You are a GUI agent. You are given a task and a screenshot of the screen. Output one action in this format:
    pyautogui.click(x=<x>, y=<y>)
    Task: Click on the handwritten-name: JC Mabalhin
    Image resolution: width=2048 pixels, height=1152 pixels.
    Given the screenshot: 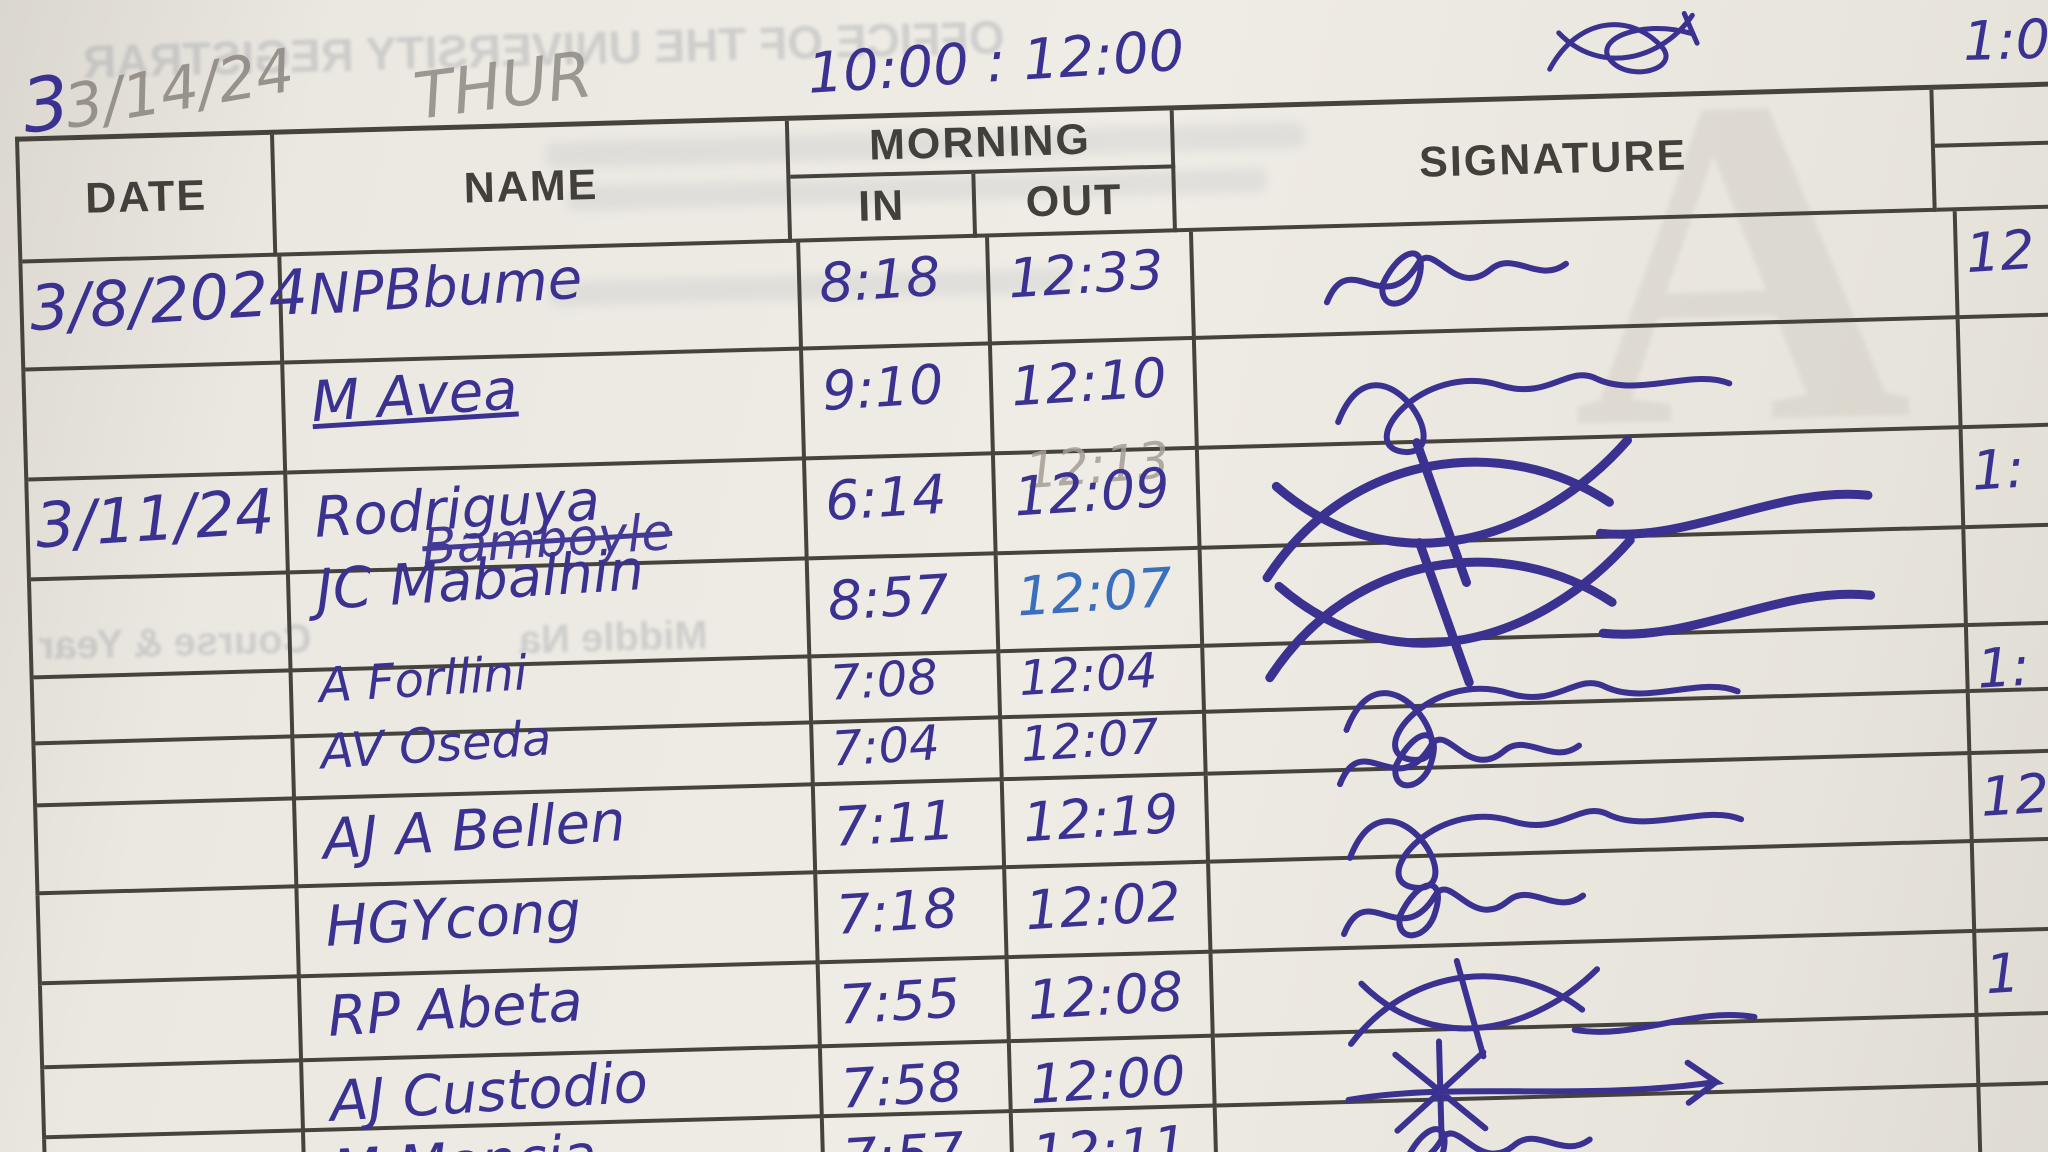 What is the action you would take?
    pyautogui.click(x=480, y=581)
    